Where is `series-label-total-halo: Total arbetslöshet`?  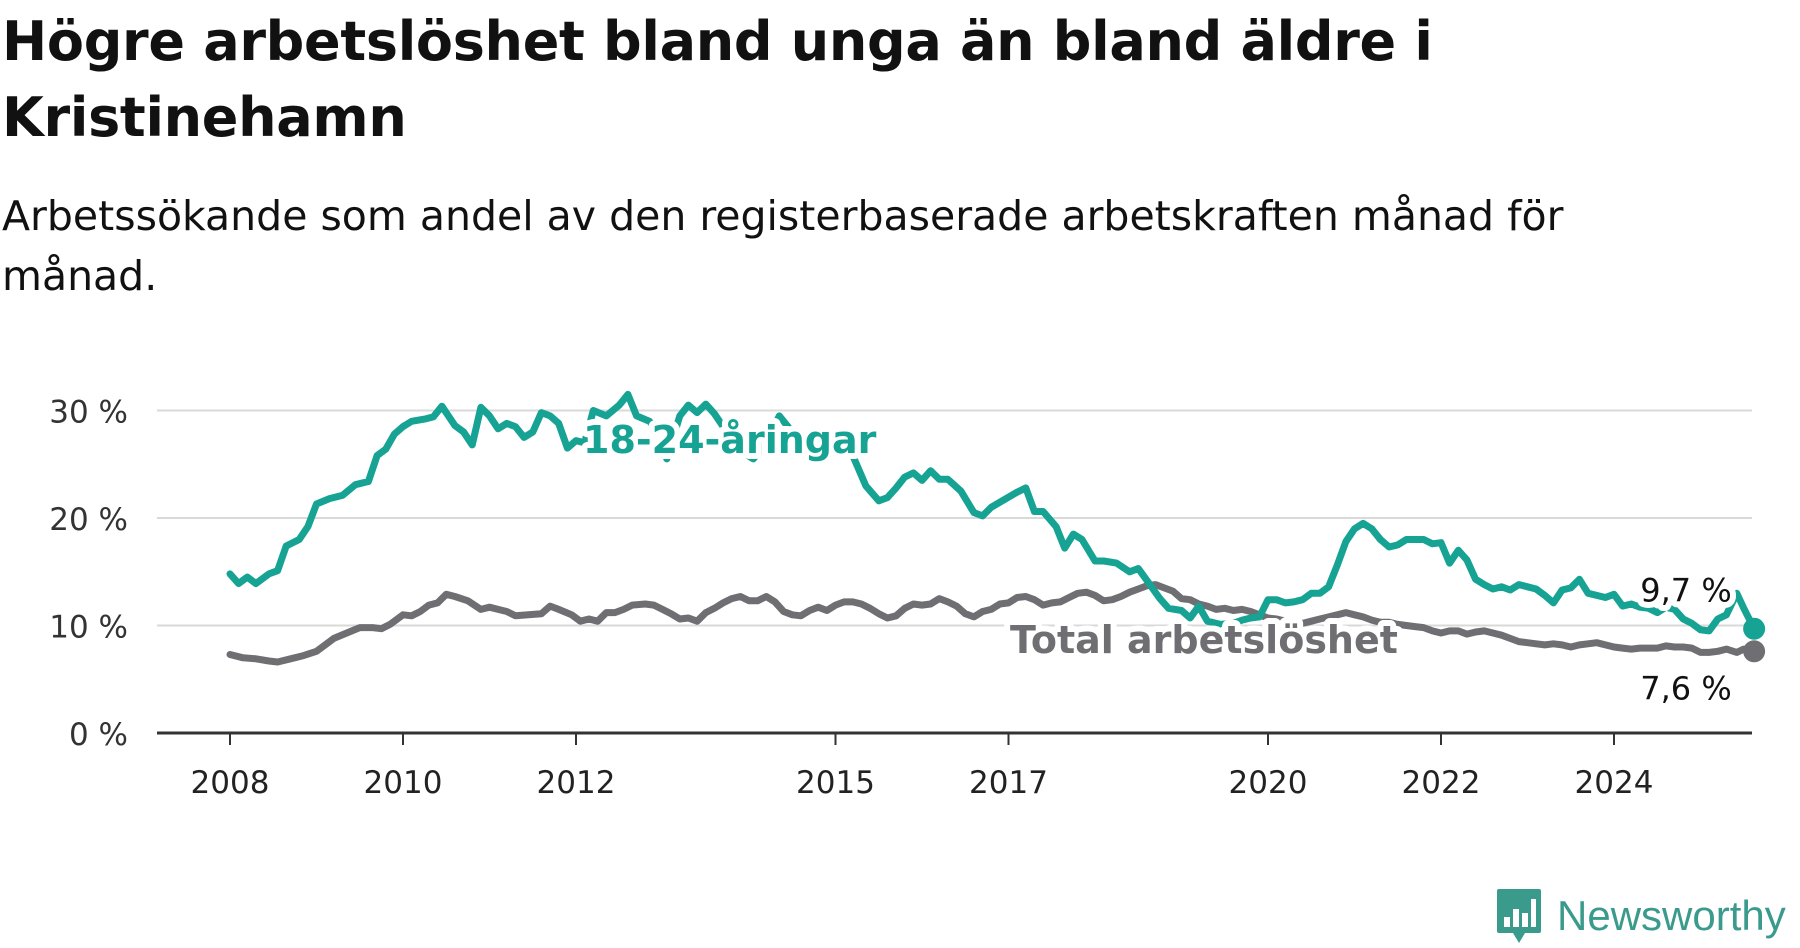
series-label-total-halo: Total arbetslöshet is located at coordinates (1204, 640).